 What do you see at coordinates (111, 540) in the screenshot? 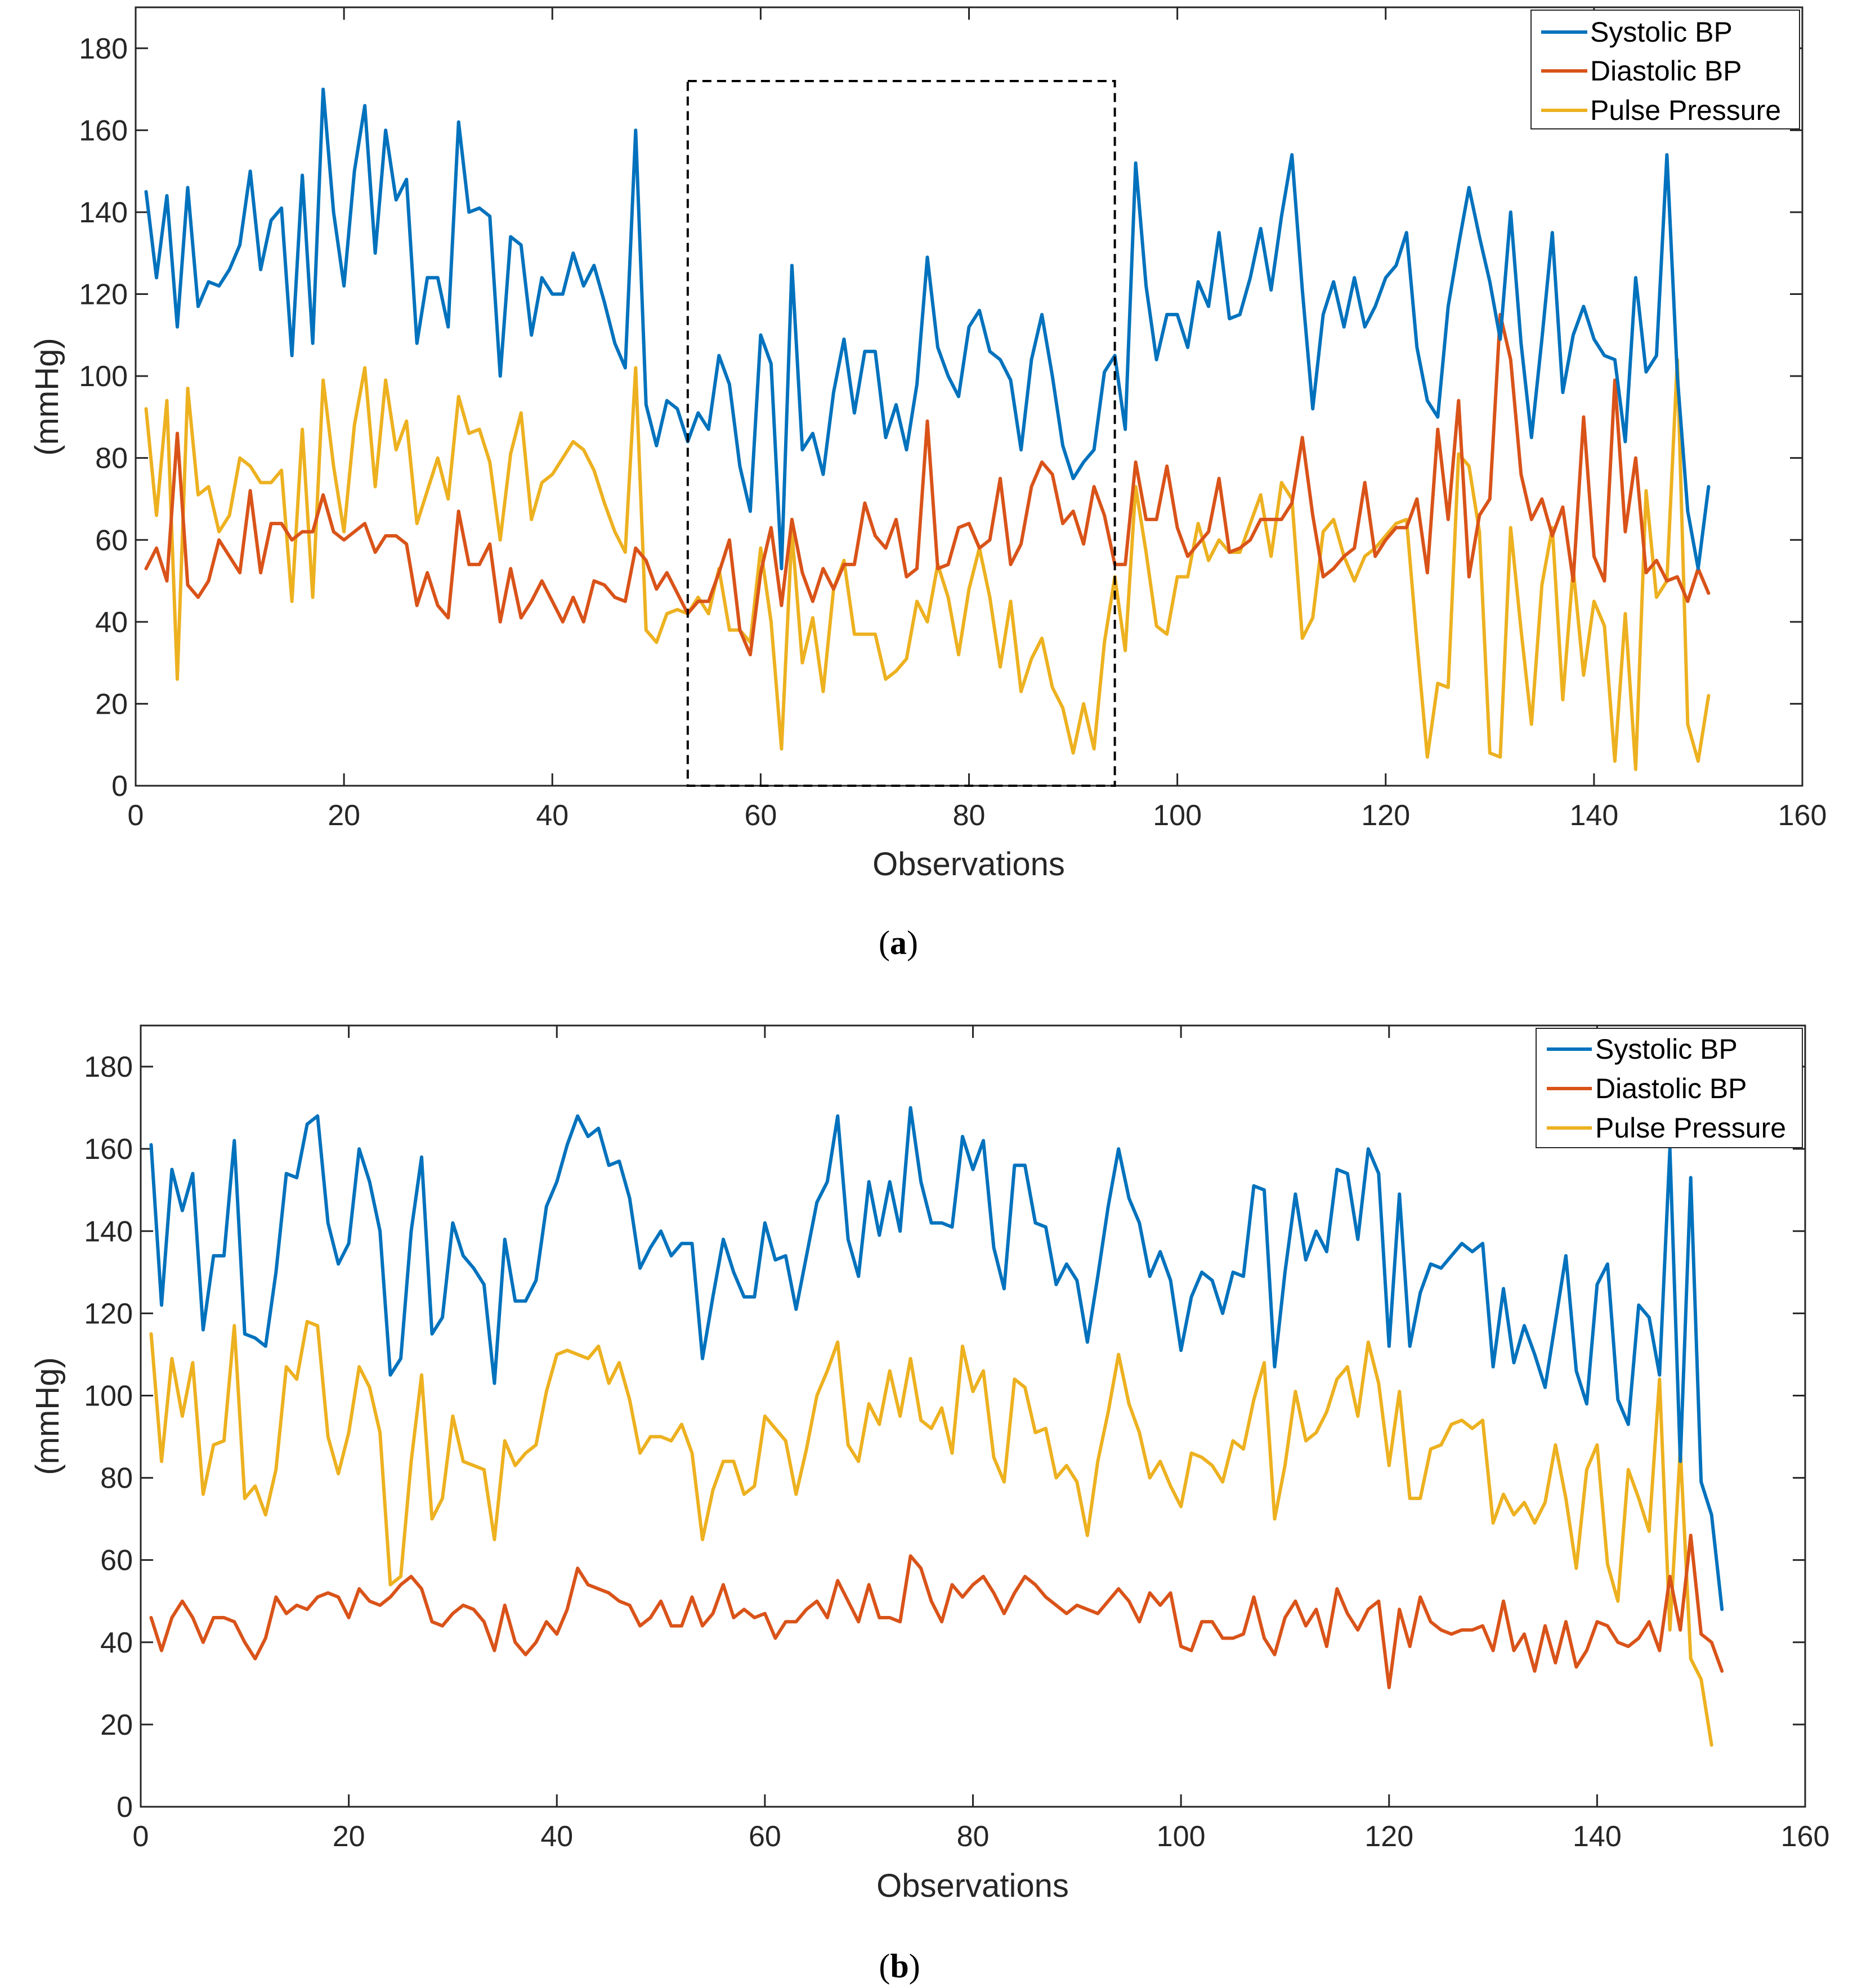
I see `chart-a-y-tick-label: 60` at bounding box center [111, 540].